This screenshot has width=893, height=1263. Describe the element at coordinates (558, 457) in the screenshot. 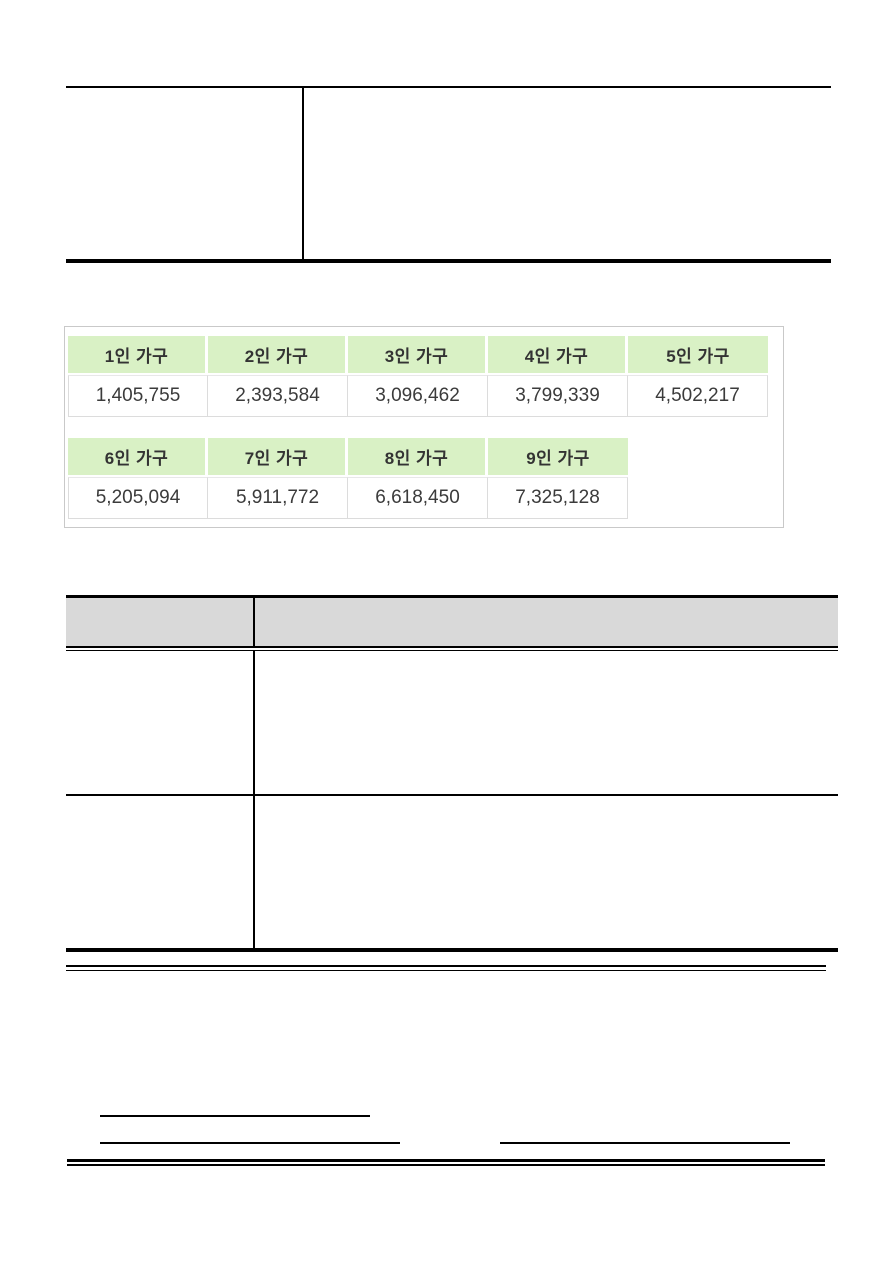

I see `household-header-cell: 9인 가구` at that location.